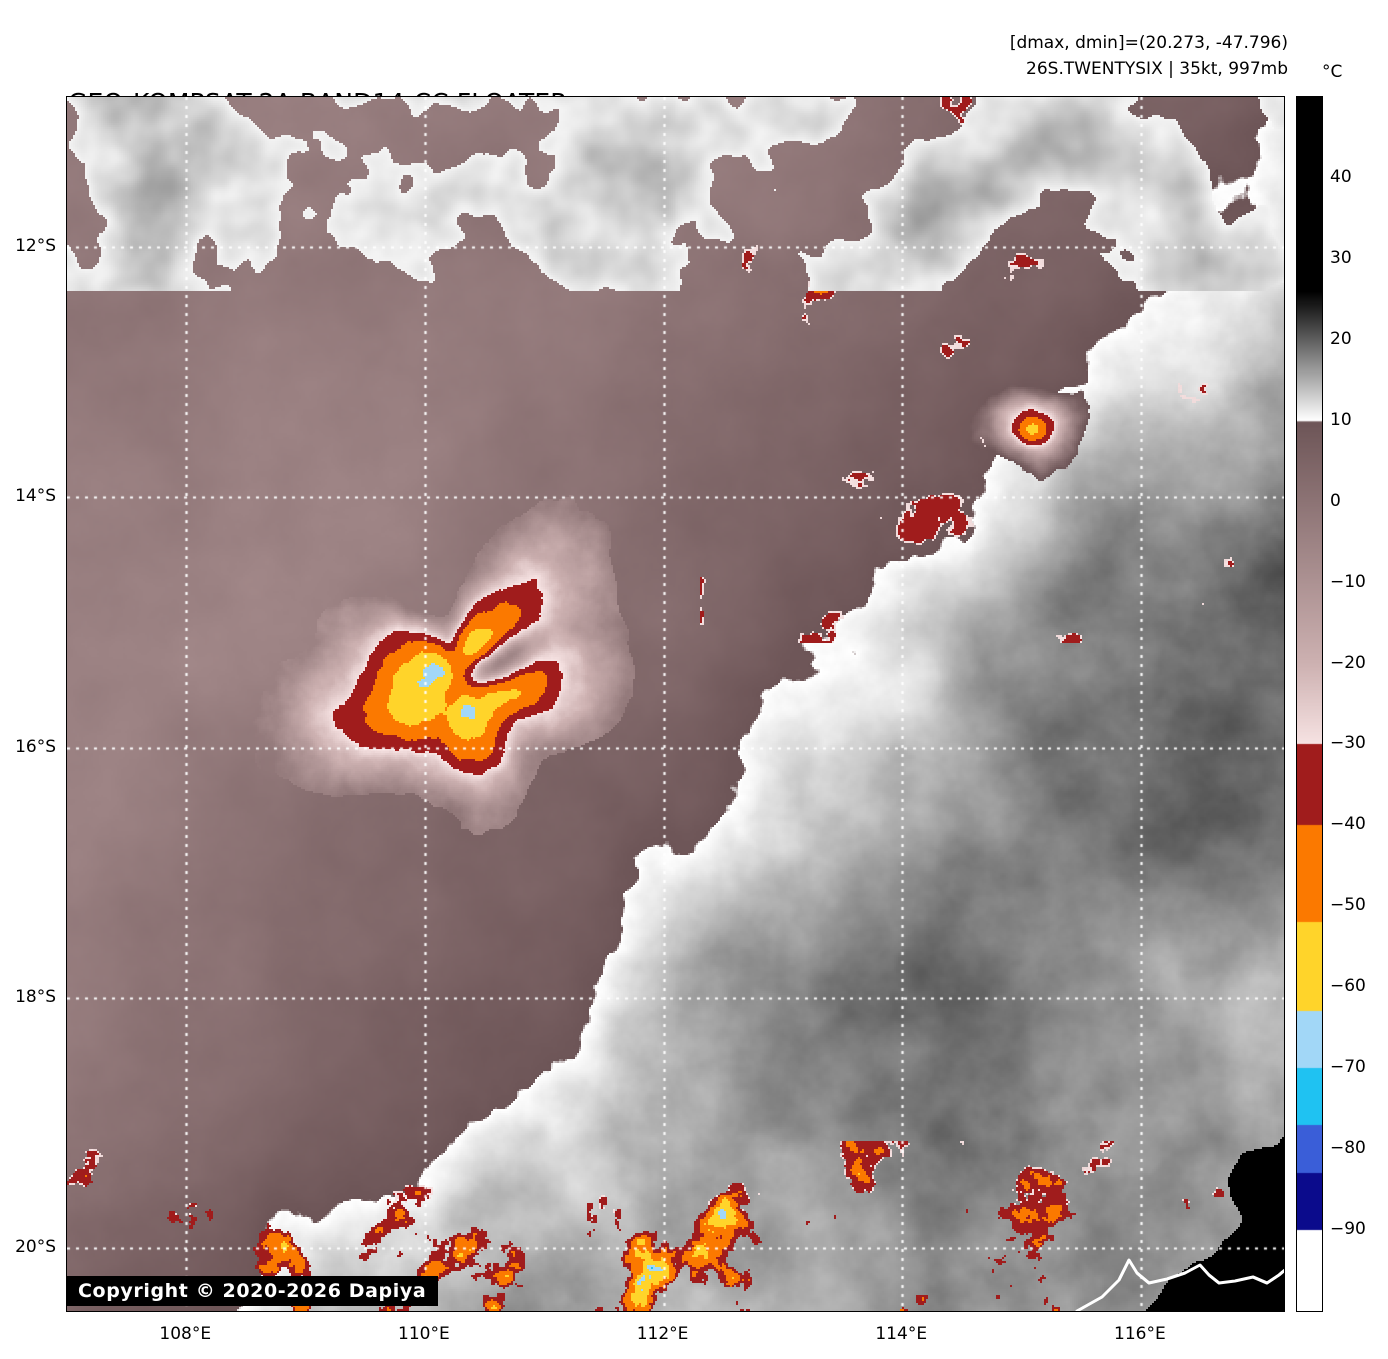  Describe the element at coordinates (901, 1334) in the screenshot. I see `x-axis-tick-label: 114°E` at that location.